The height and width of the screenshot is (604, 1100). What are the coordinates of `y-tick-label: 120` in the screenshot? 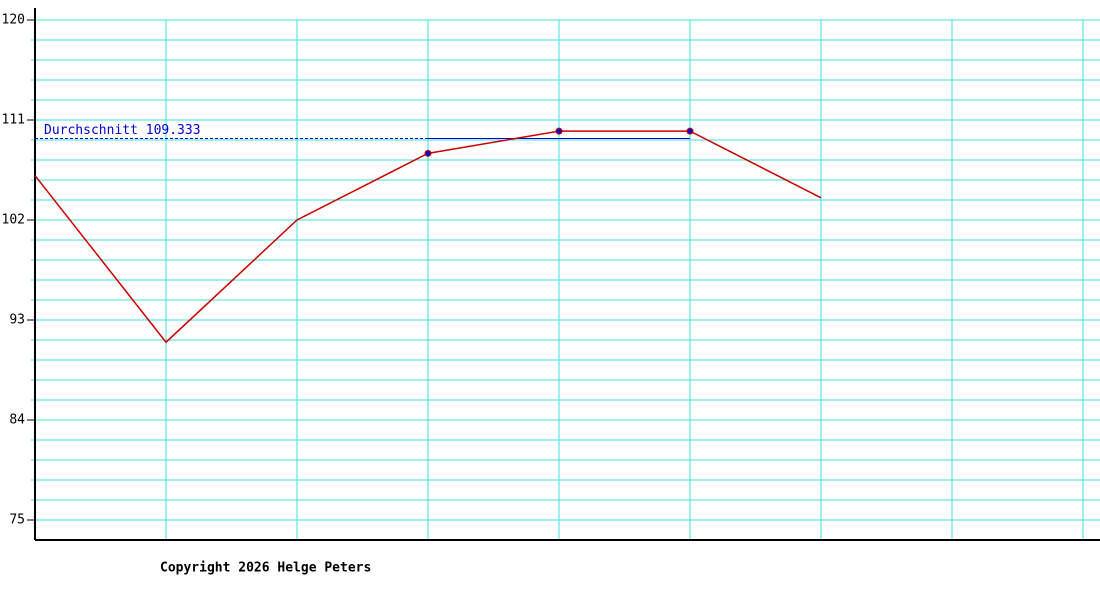 It's located at (13, 20).